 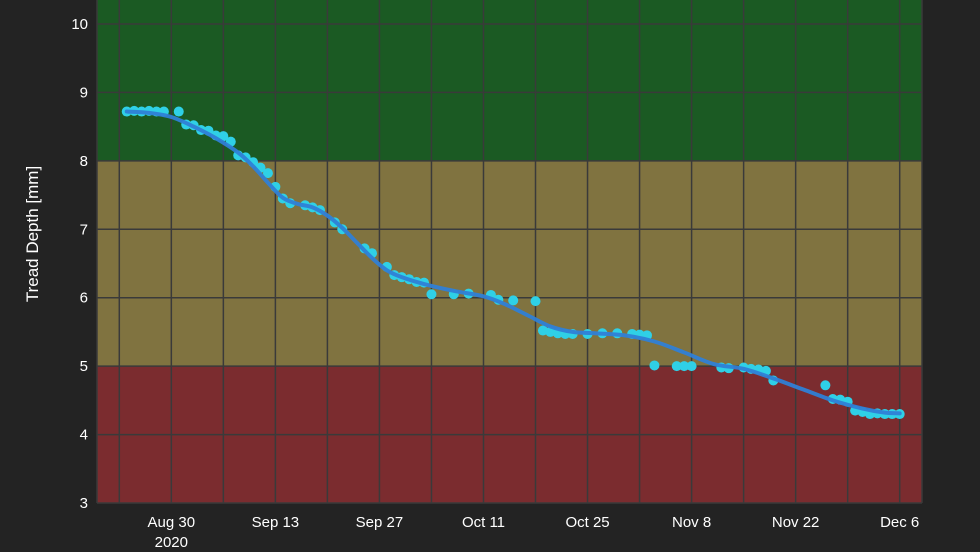 I want to click on x-tick-label-2020-10-25: Oct 25, so click(x=587, y=522).